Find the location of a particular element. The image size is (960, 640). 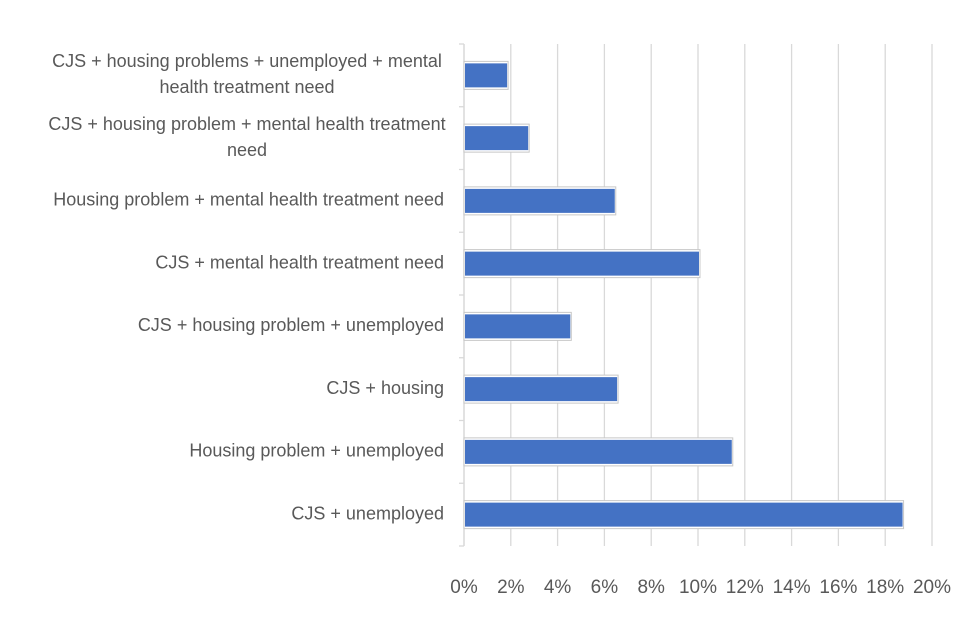

x-tick-label: 10% is located at coordinates (698, 587).